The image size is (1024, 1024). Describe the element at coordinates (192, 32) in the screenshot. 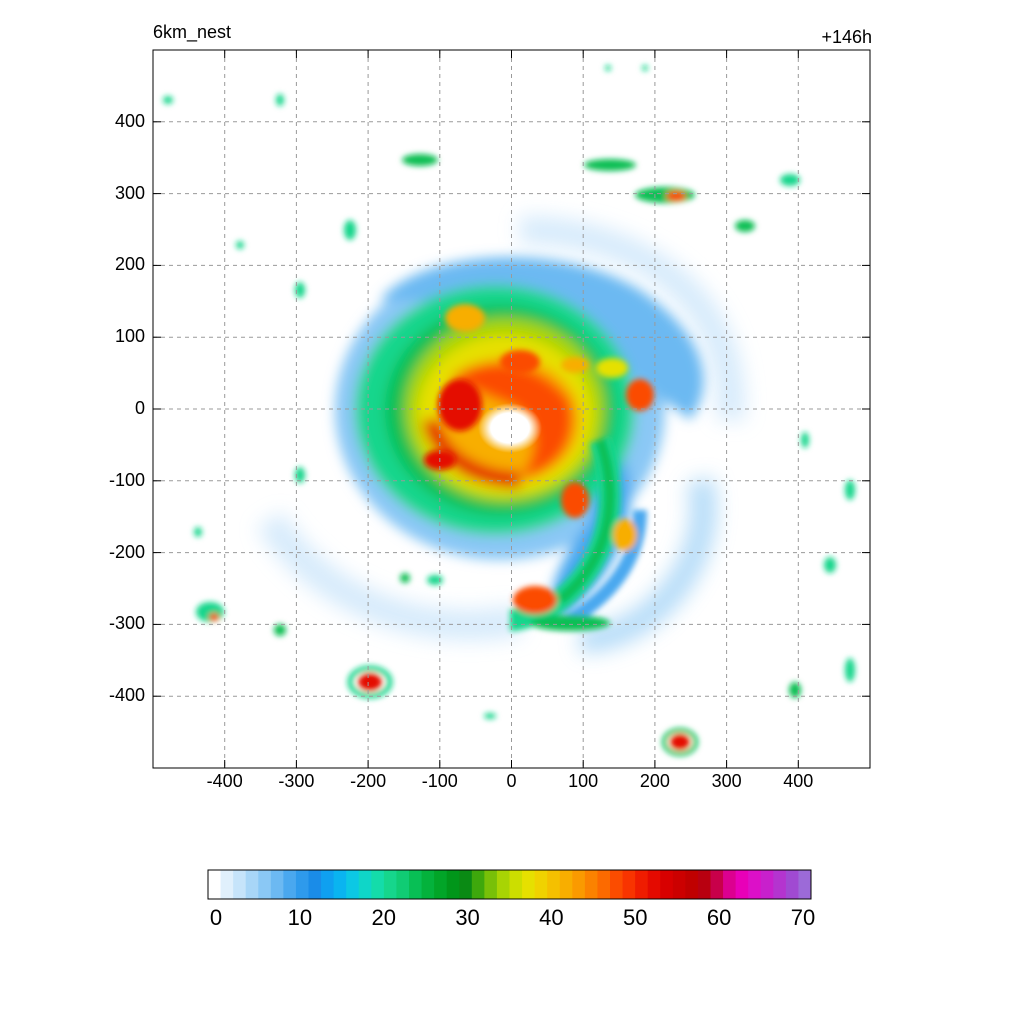

I see `title-left: 6km_nest` at that location.